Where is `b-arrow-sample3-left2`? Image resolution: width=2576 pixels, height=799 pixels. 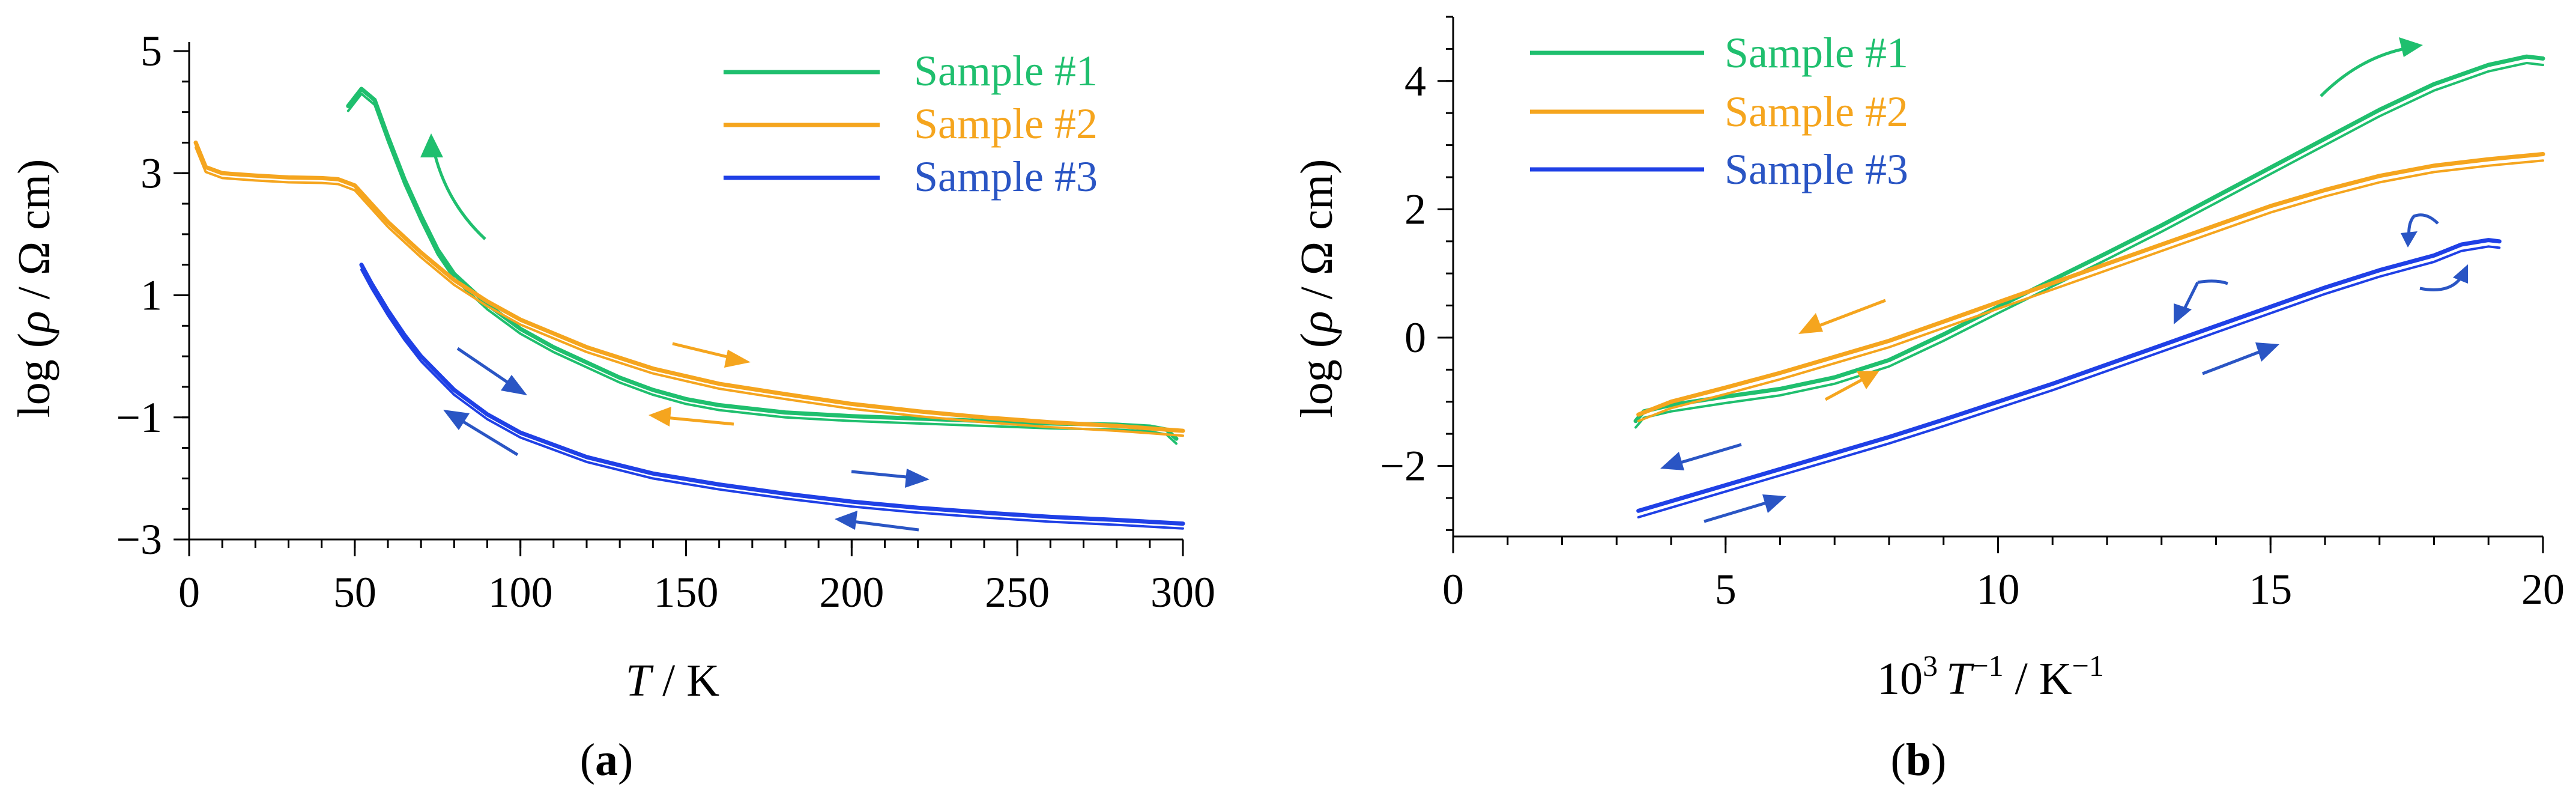
b-arrow-sample3-left2 is located at coordinates (1701, 456).